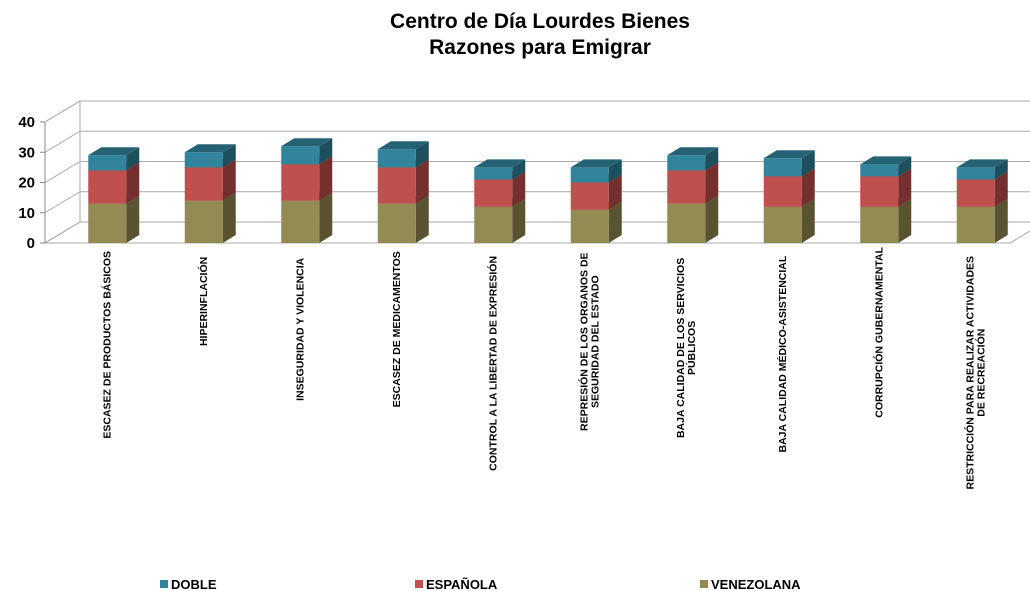  I want to click on label-line: BAJA CALIDAD MÉDICO-ASISTENCIAL, so click(782, 353).